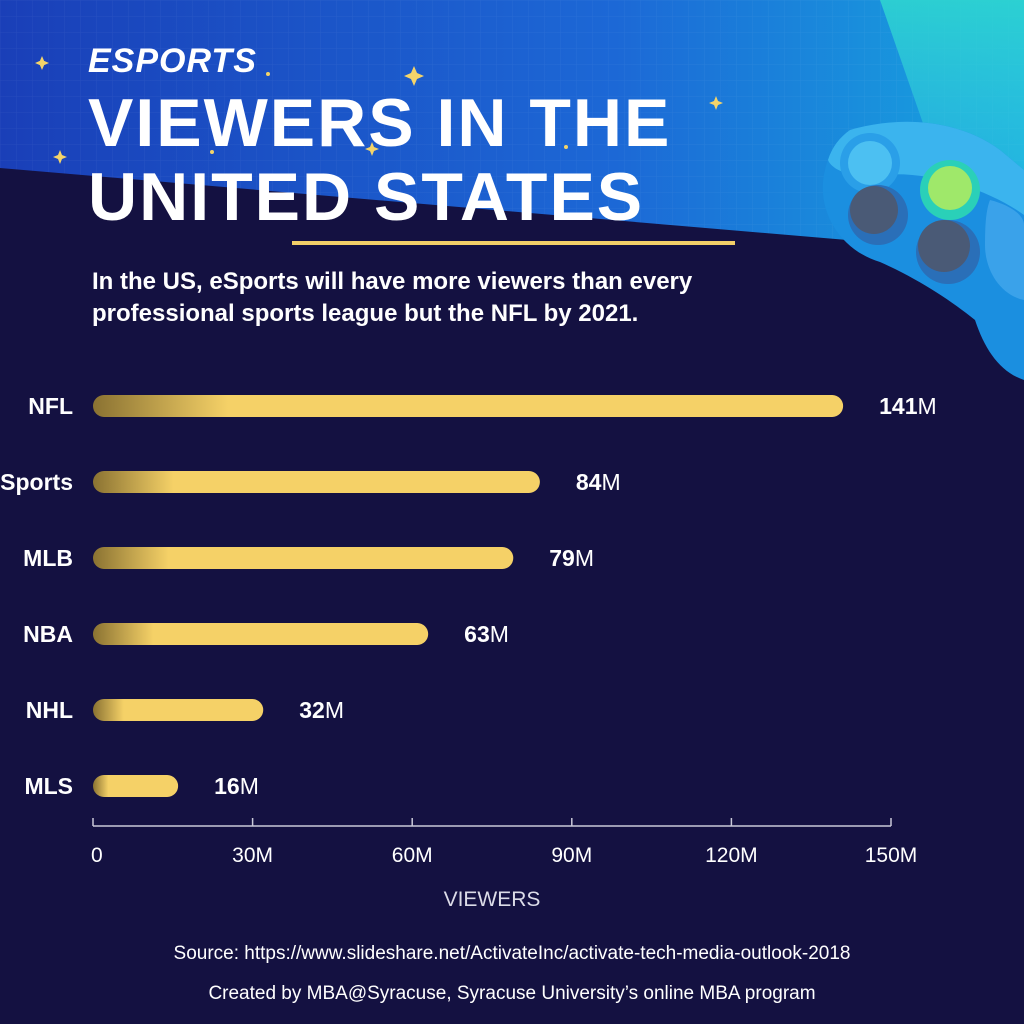 This screenshot has width=1024, height=1024. I want to click on value-label: 141M, so click(908, 406).